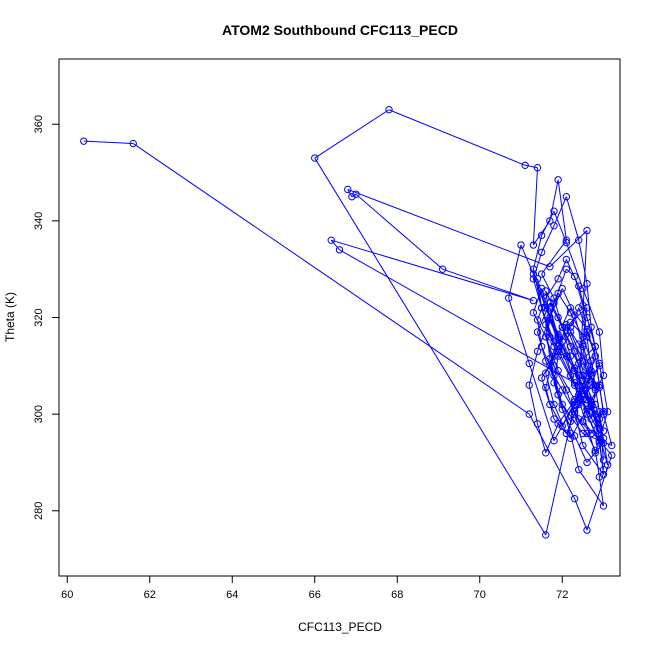  What do you see at coordinates (397, 595) in the screenshot?
I see `x-tick-label: 68` at bounding box center [397, 595].